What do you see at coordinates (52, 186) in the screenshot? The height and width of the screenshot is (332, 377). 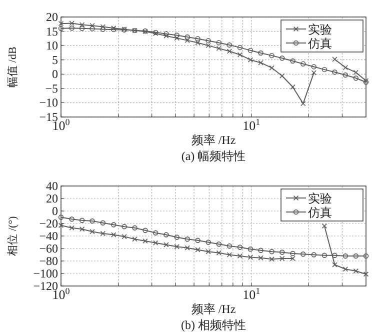 I see `y-tick-label: 40` at bounding box center [52, 186].